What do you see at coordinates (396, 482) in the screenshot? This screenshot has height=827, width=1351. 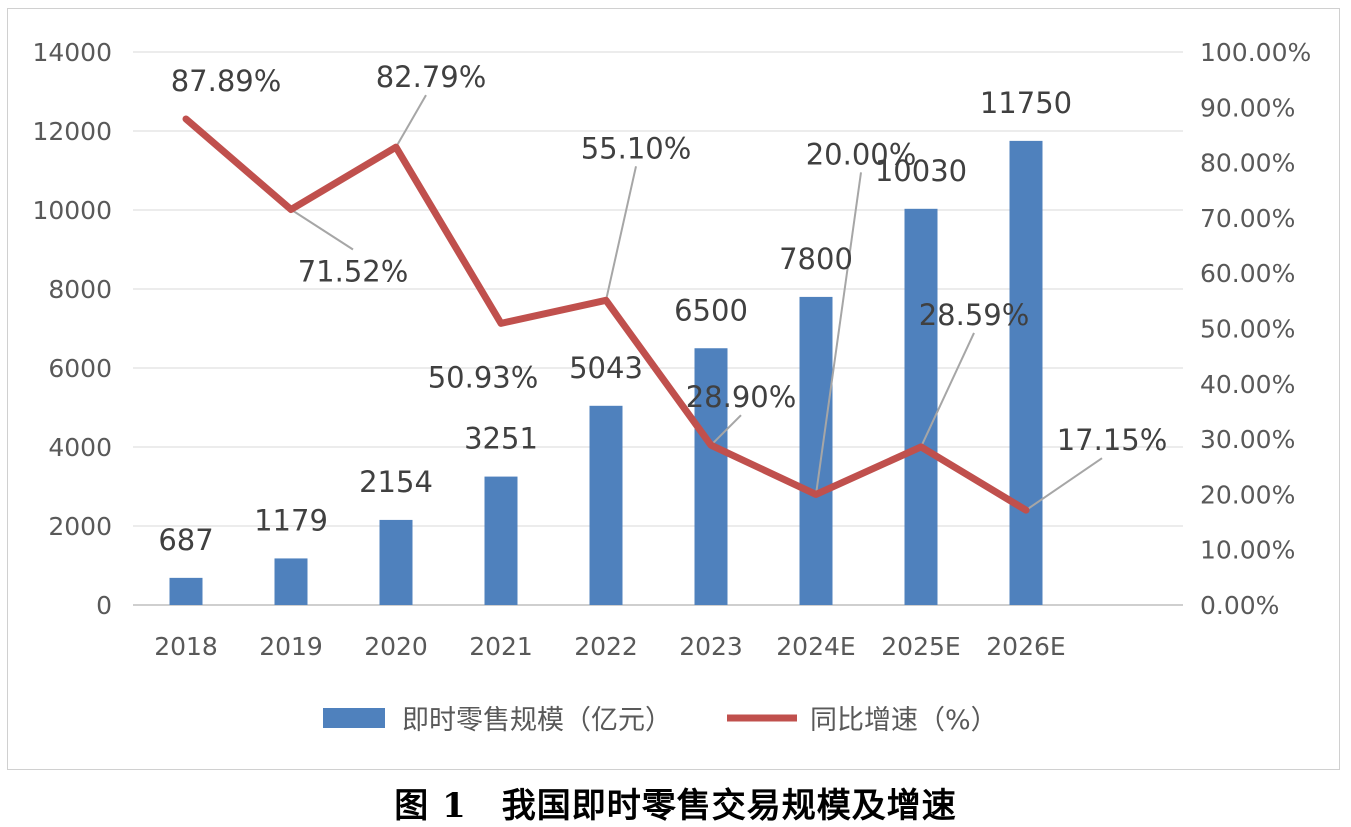 I see `bar-value-label: 2154` at bounding box center [396, 482].